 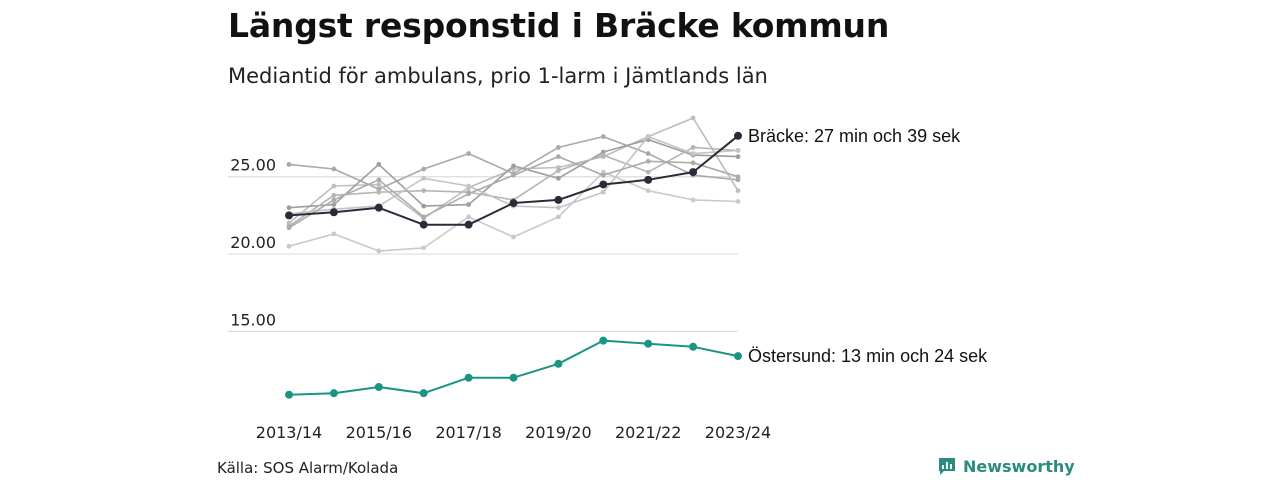 What do you see at coordinates (253, 242) in the screenshot?
I see `y-tick-label: 20.00` at bounding box center [253, 242].